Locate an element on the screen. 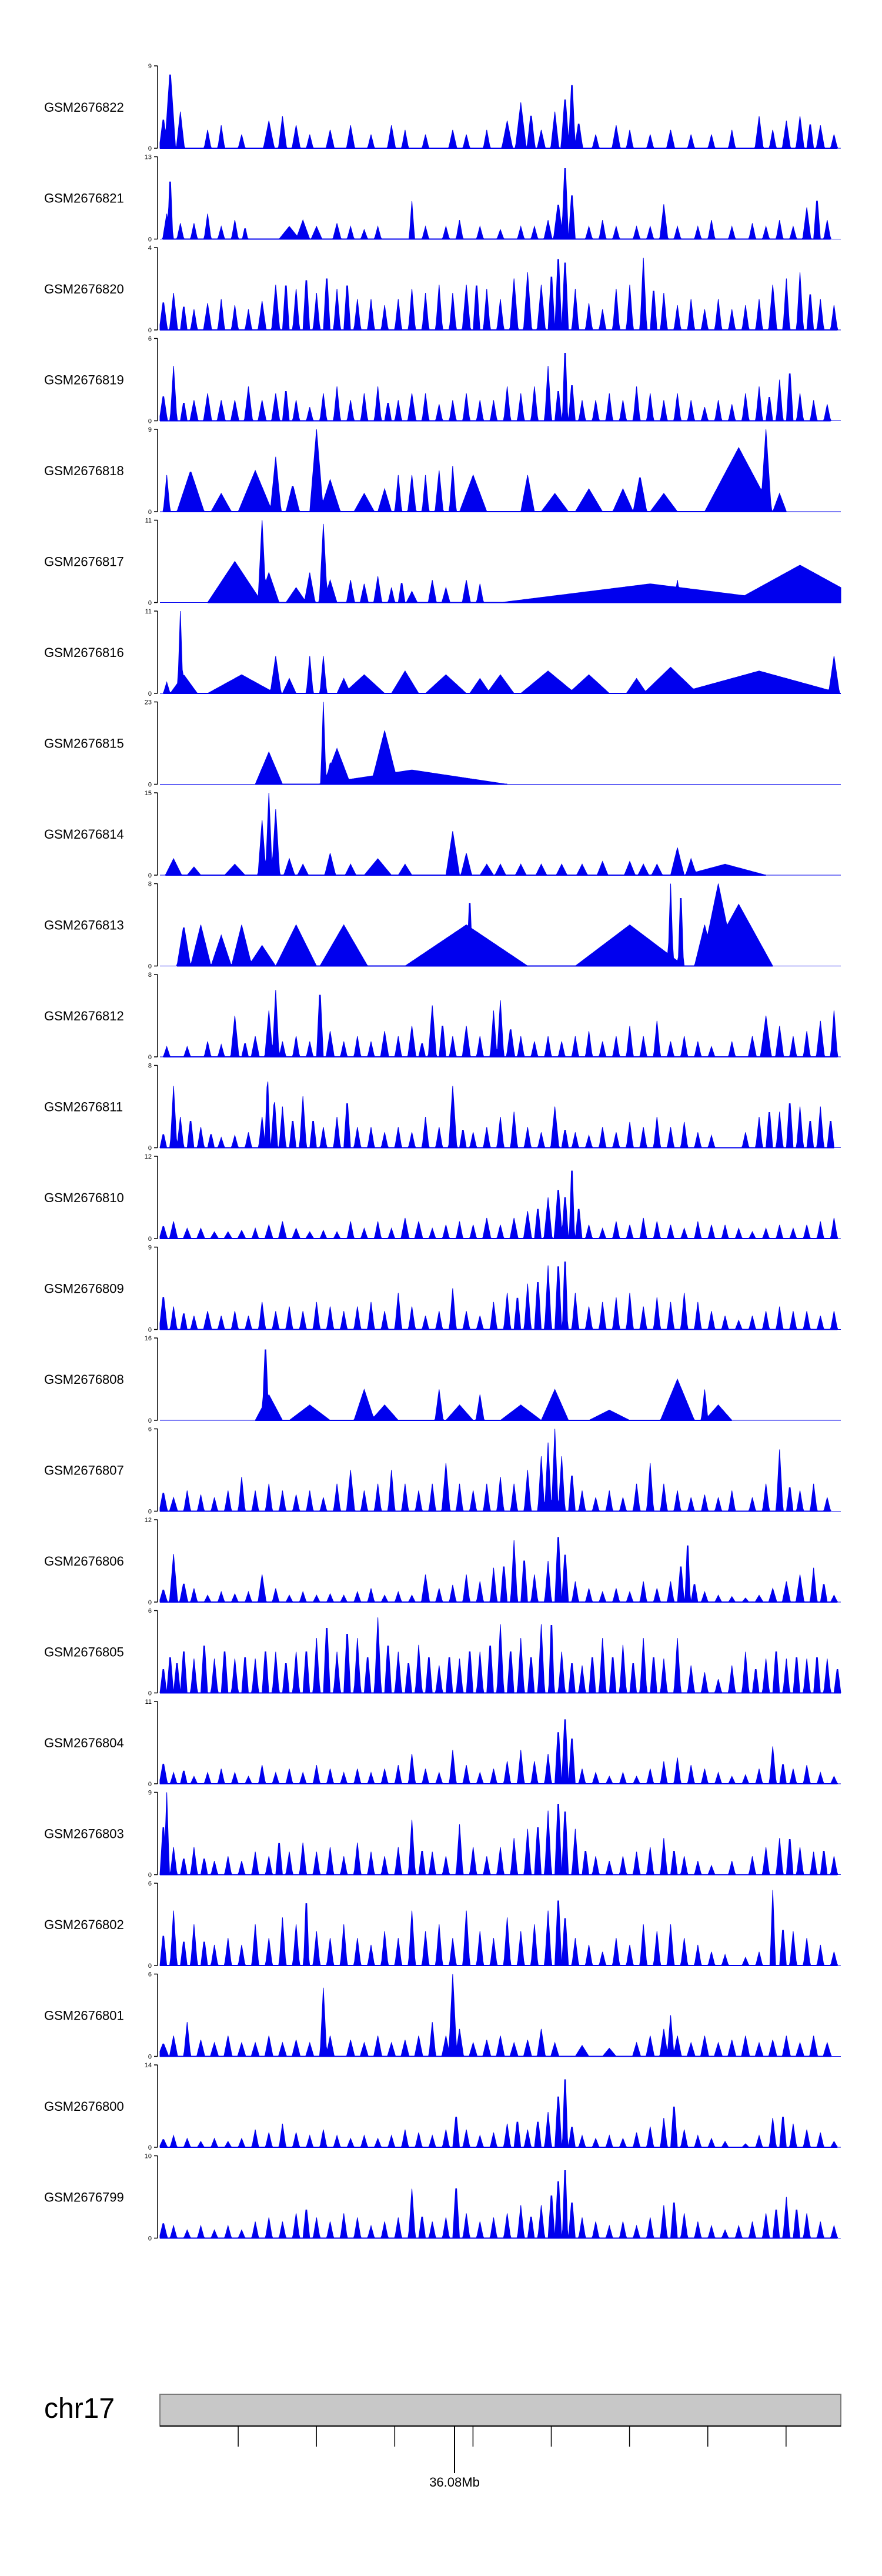  track-GSM2676812: GSM2676812 8 0 is located at coordinates (442, 1016).